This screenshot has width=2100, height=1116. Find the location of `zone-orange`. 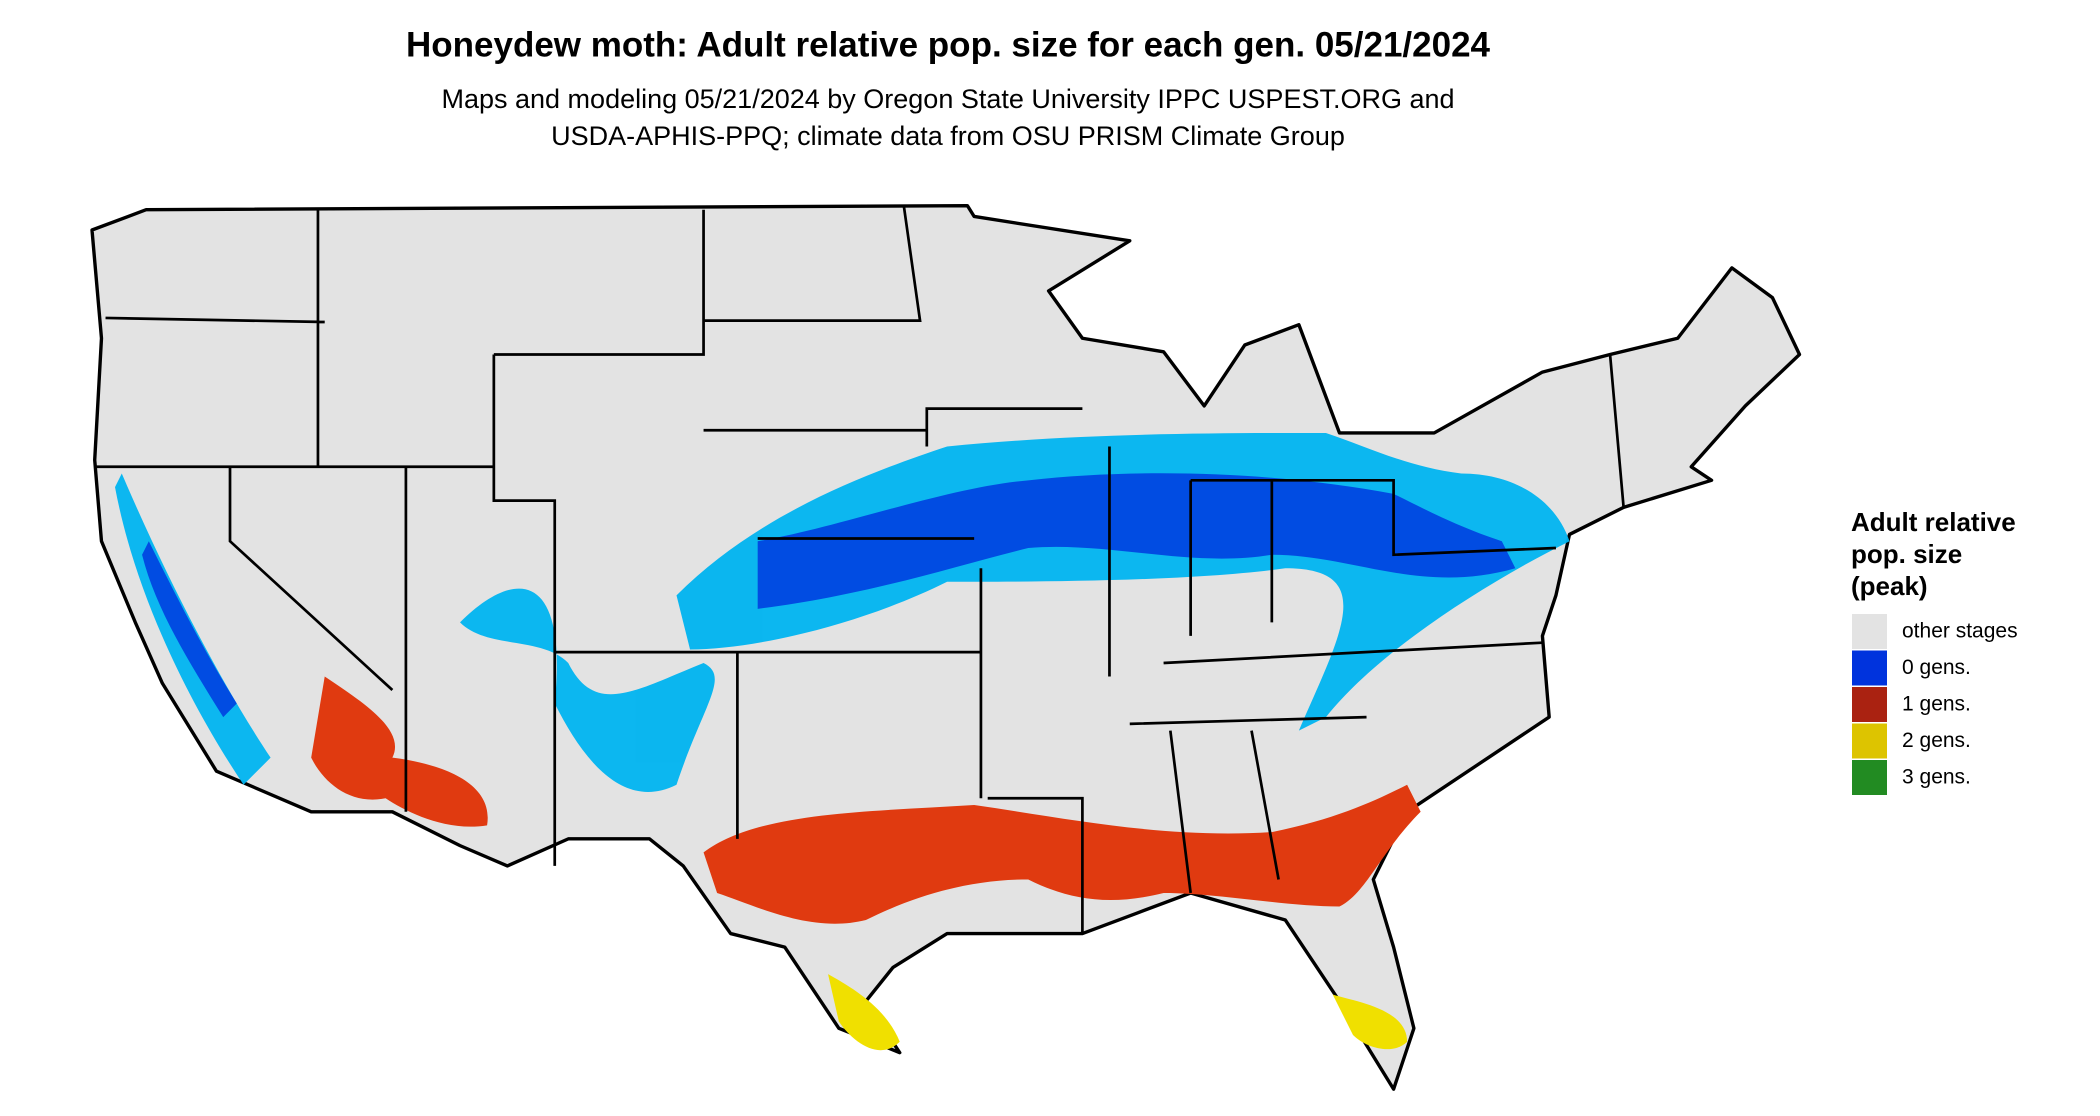

zone-orange is located at coordinates (866, 800).